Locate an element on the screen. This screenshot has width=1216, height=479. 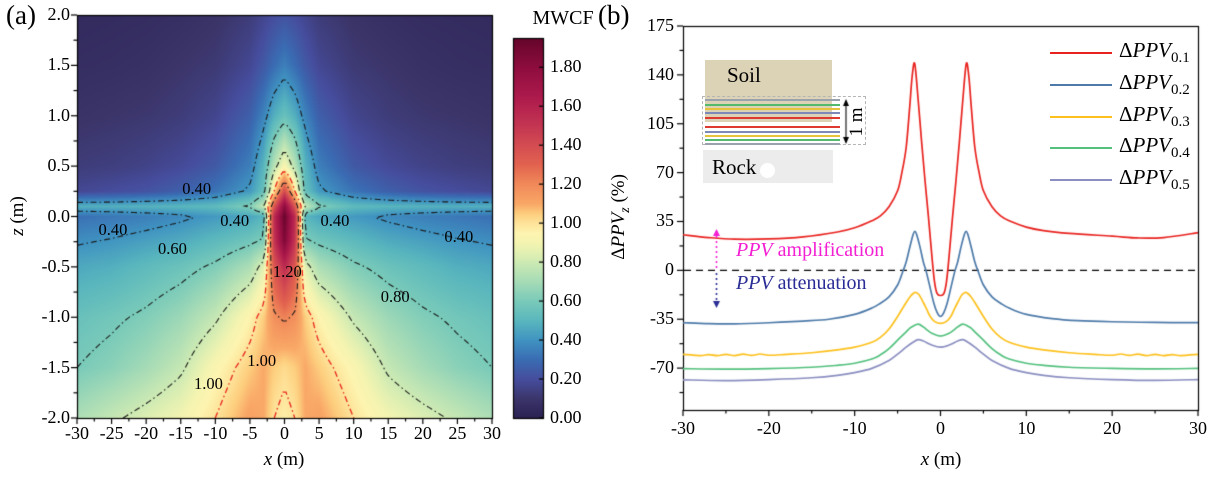
colorbar-tick-label: 1.20 is located at coordinates (566, 183).